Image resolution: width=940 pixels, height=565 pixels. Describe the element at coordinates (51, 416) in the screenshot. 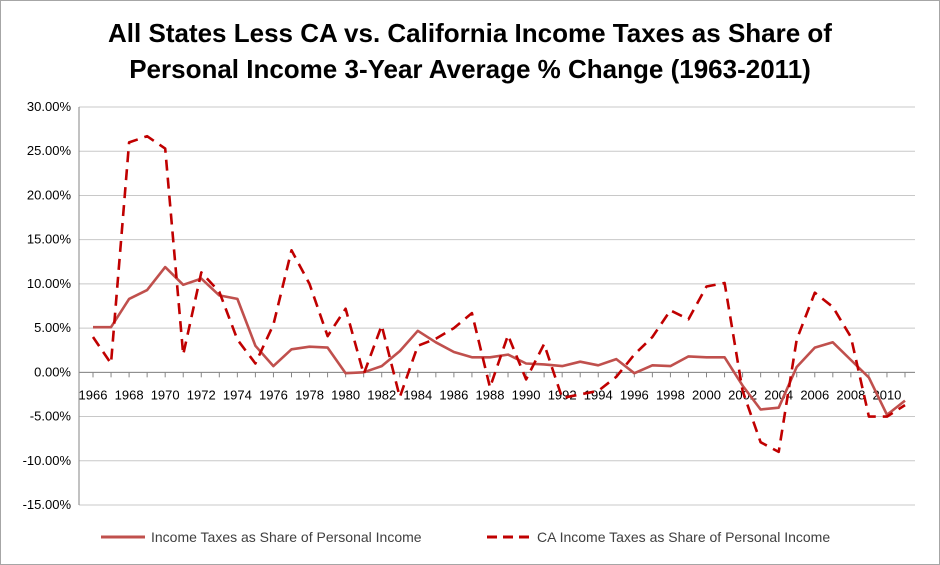

I see `y-tick-label: -5.00%` at that location.